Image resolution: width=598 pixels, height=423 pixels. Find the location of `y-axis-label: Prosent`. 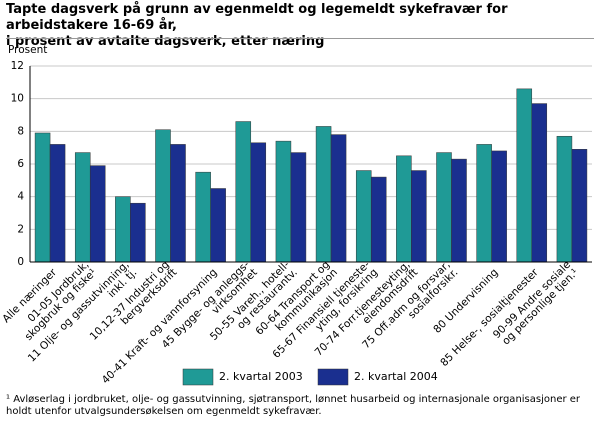

y-axis-label: Prosent is located at coordinates (27, 50).